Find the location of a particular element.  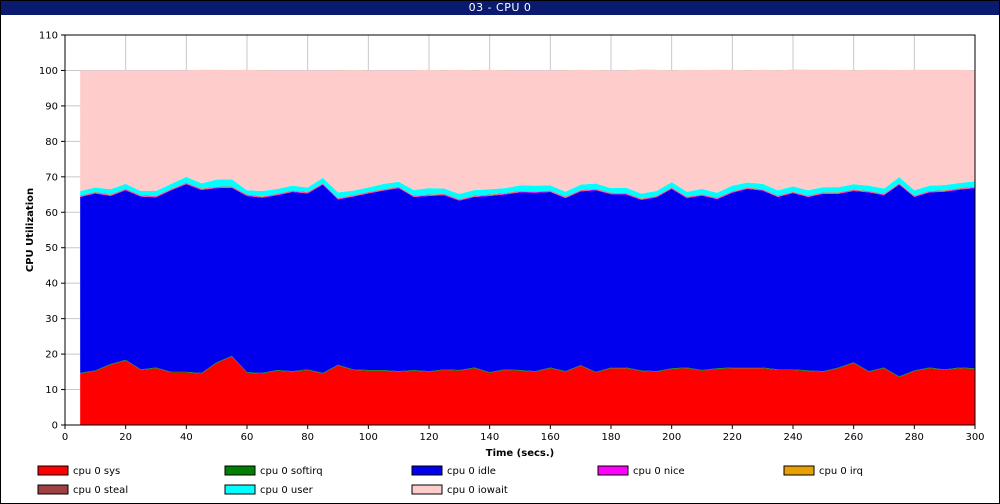

x-tick-label: 40 is located at coordinates (186, 437).